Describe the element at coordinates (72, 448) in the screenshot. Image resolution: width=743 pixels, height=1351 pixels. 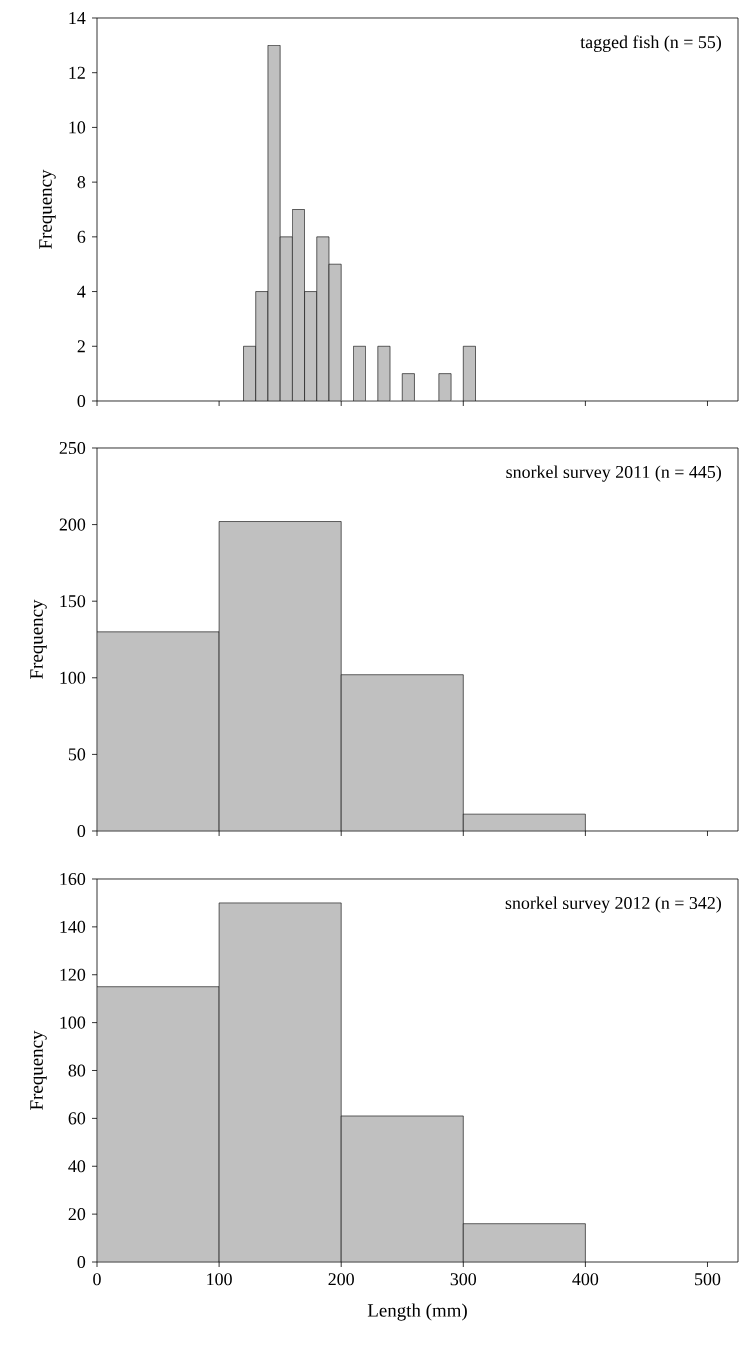
I see `y-tick-label: 250` at that location.